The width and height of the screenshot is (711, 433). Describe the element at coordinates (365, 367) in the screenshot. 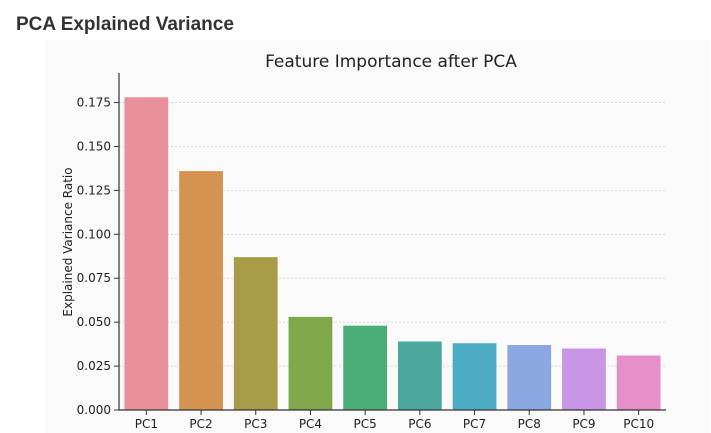

I see `bar-pc5` at that location.